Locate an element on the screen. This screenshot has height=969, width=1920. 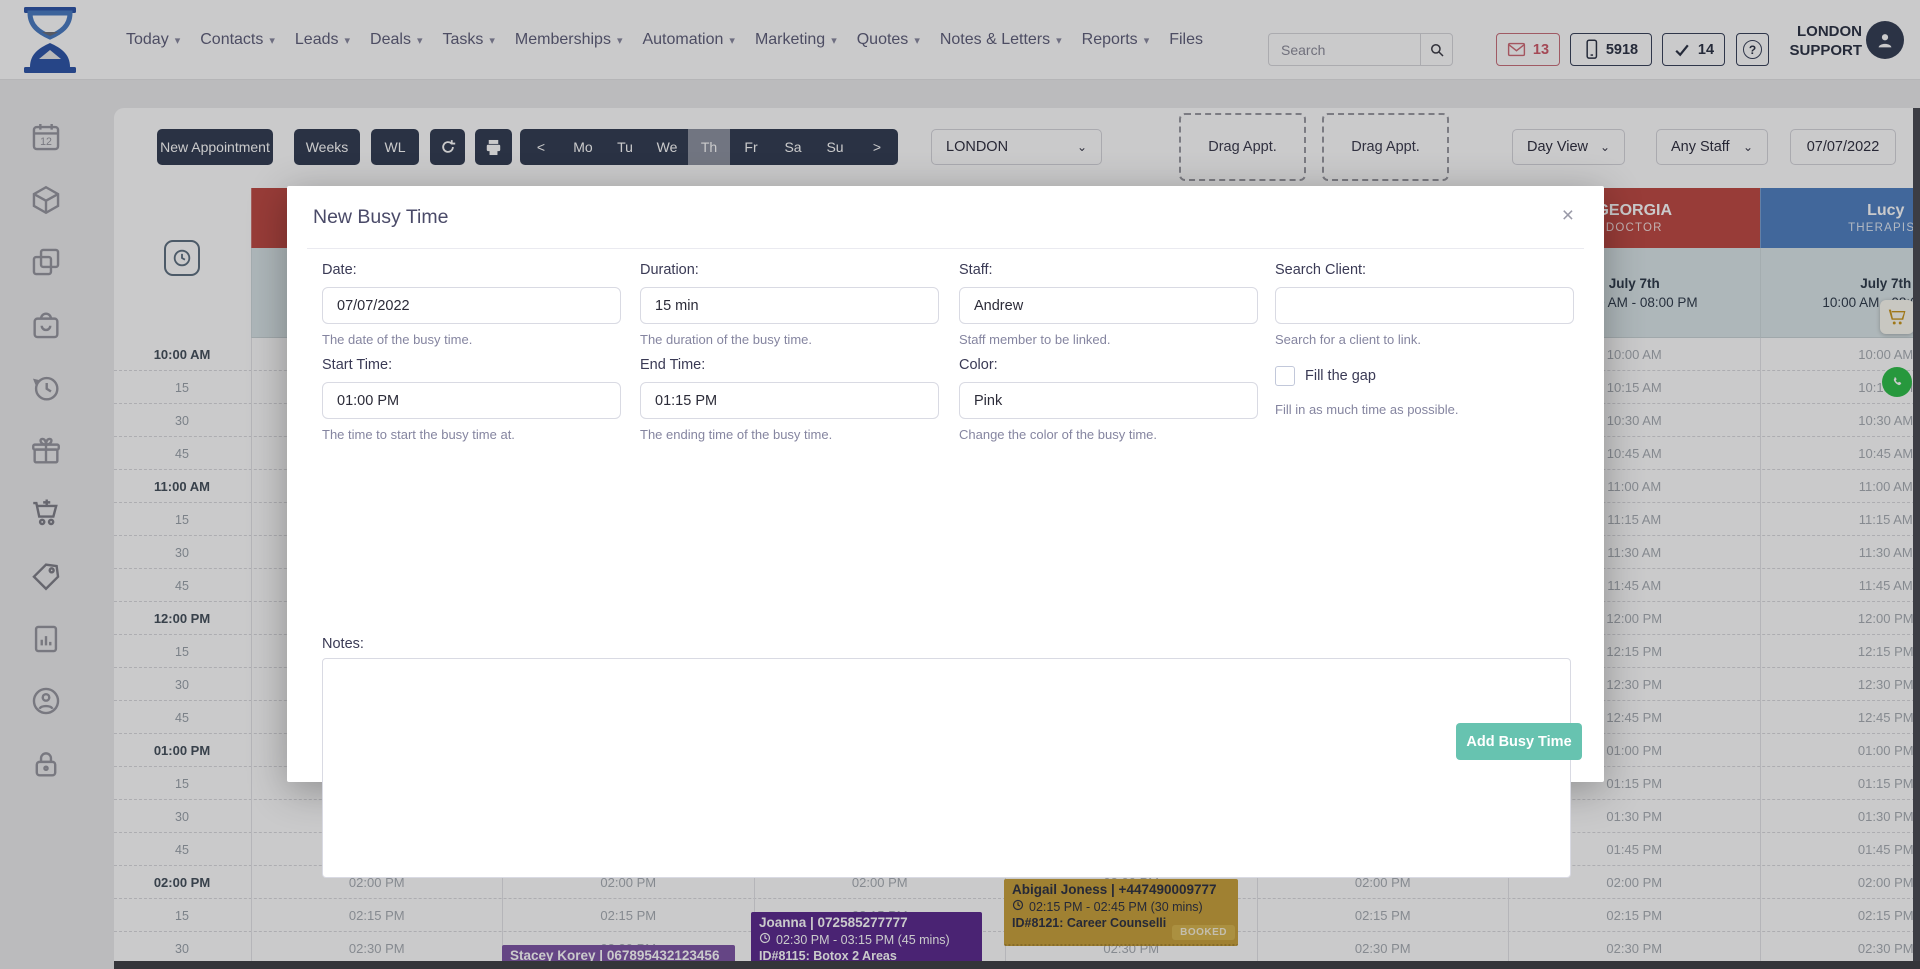
field-input-duration is located at coordinates (789, 305).